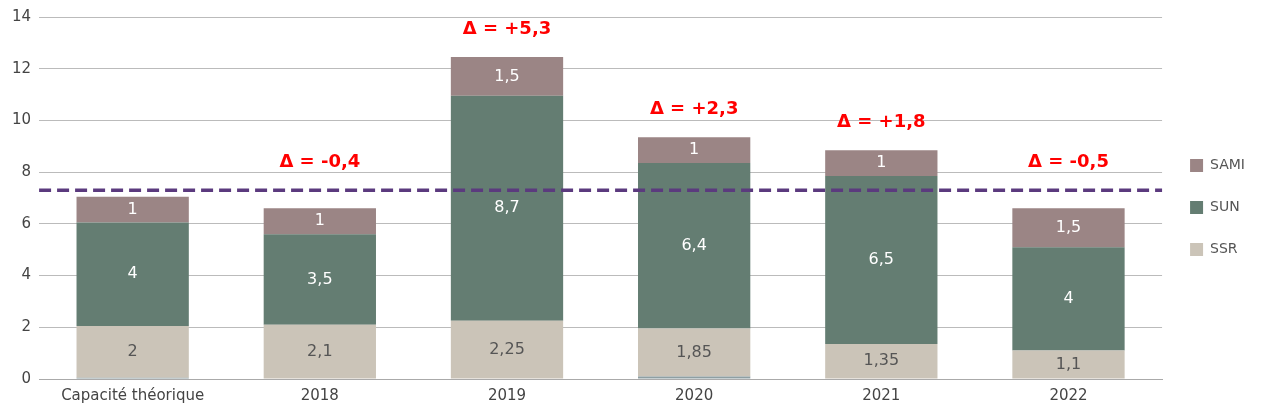 Image resolution: width=1265 pixels, height=407 pixels. What do you see at coordinates (21, 67) in the screenshot?
I see `y-tick-label: 12` at bounding box center [21, 67].